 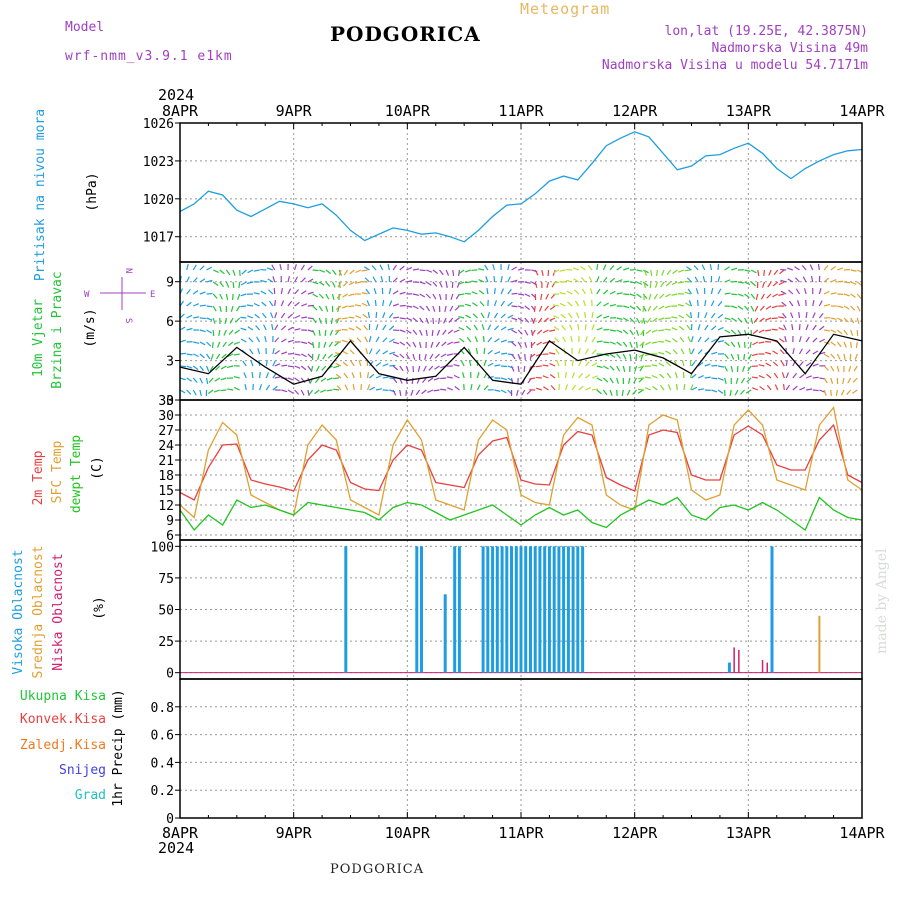 What do you see at coordinates (162, 791) in the screenshot?
I see `ytick-label: 0.2` at bounding box center [162, 791].